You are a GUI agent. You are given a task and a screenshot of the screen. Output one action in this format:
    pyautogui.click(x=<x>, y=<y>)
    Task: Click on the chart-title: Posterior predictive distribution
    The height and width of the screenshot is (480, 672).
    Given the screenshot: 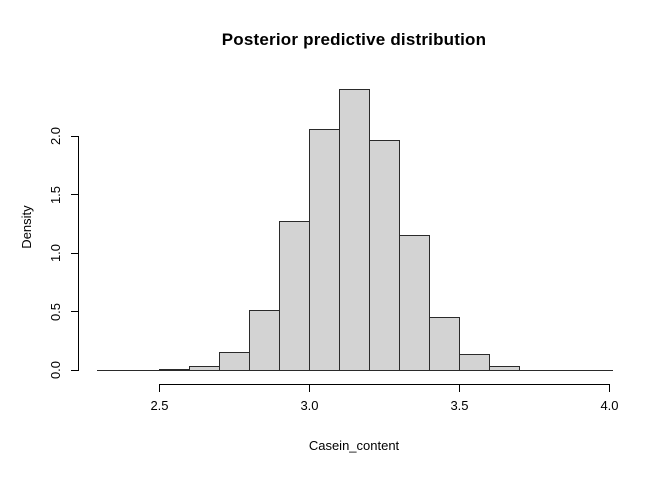 What is the action you would take?
    pyautogui.click(x=354, y=39)
    